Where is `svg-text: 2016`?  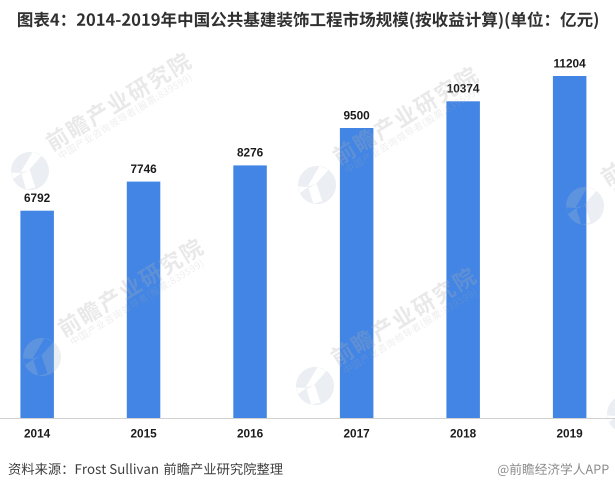 svg-text: 2016 is located at coordinates (250, 434).